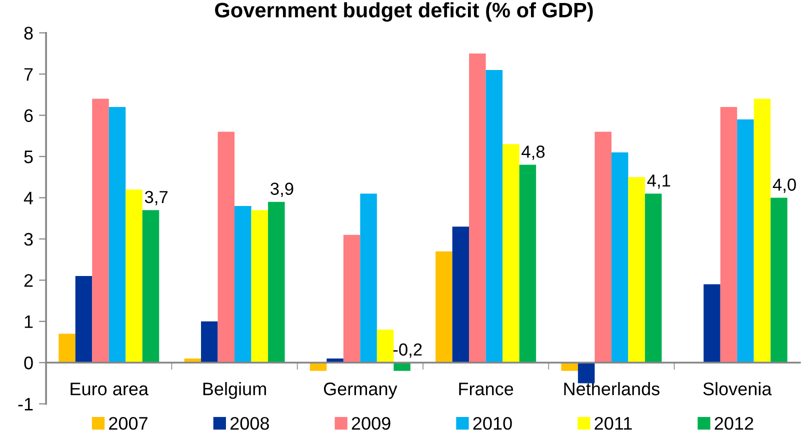 The image size is (808, 438). What do you see at coordinates (613, 423) in the screenshot?
I see `legend-label: 2011` at bounding box center [613, 423].